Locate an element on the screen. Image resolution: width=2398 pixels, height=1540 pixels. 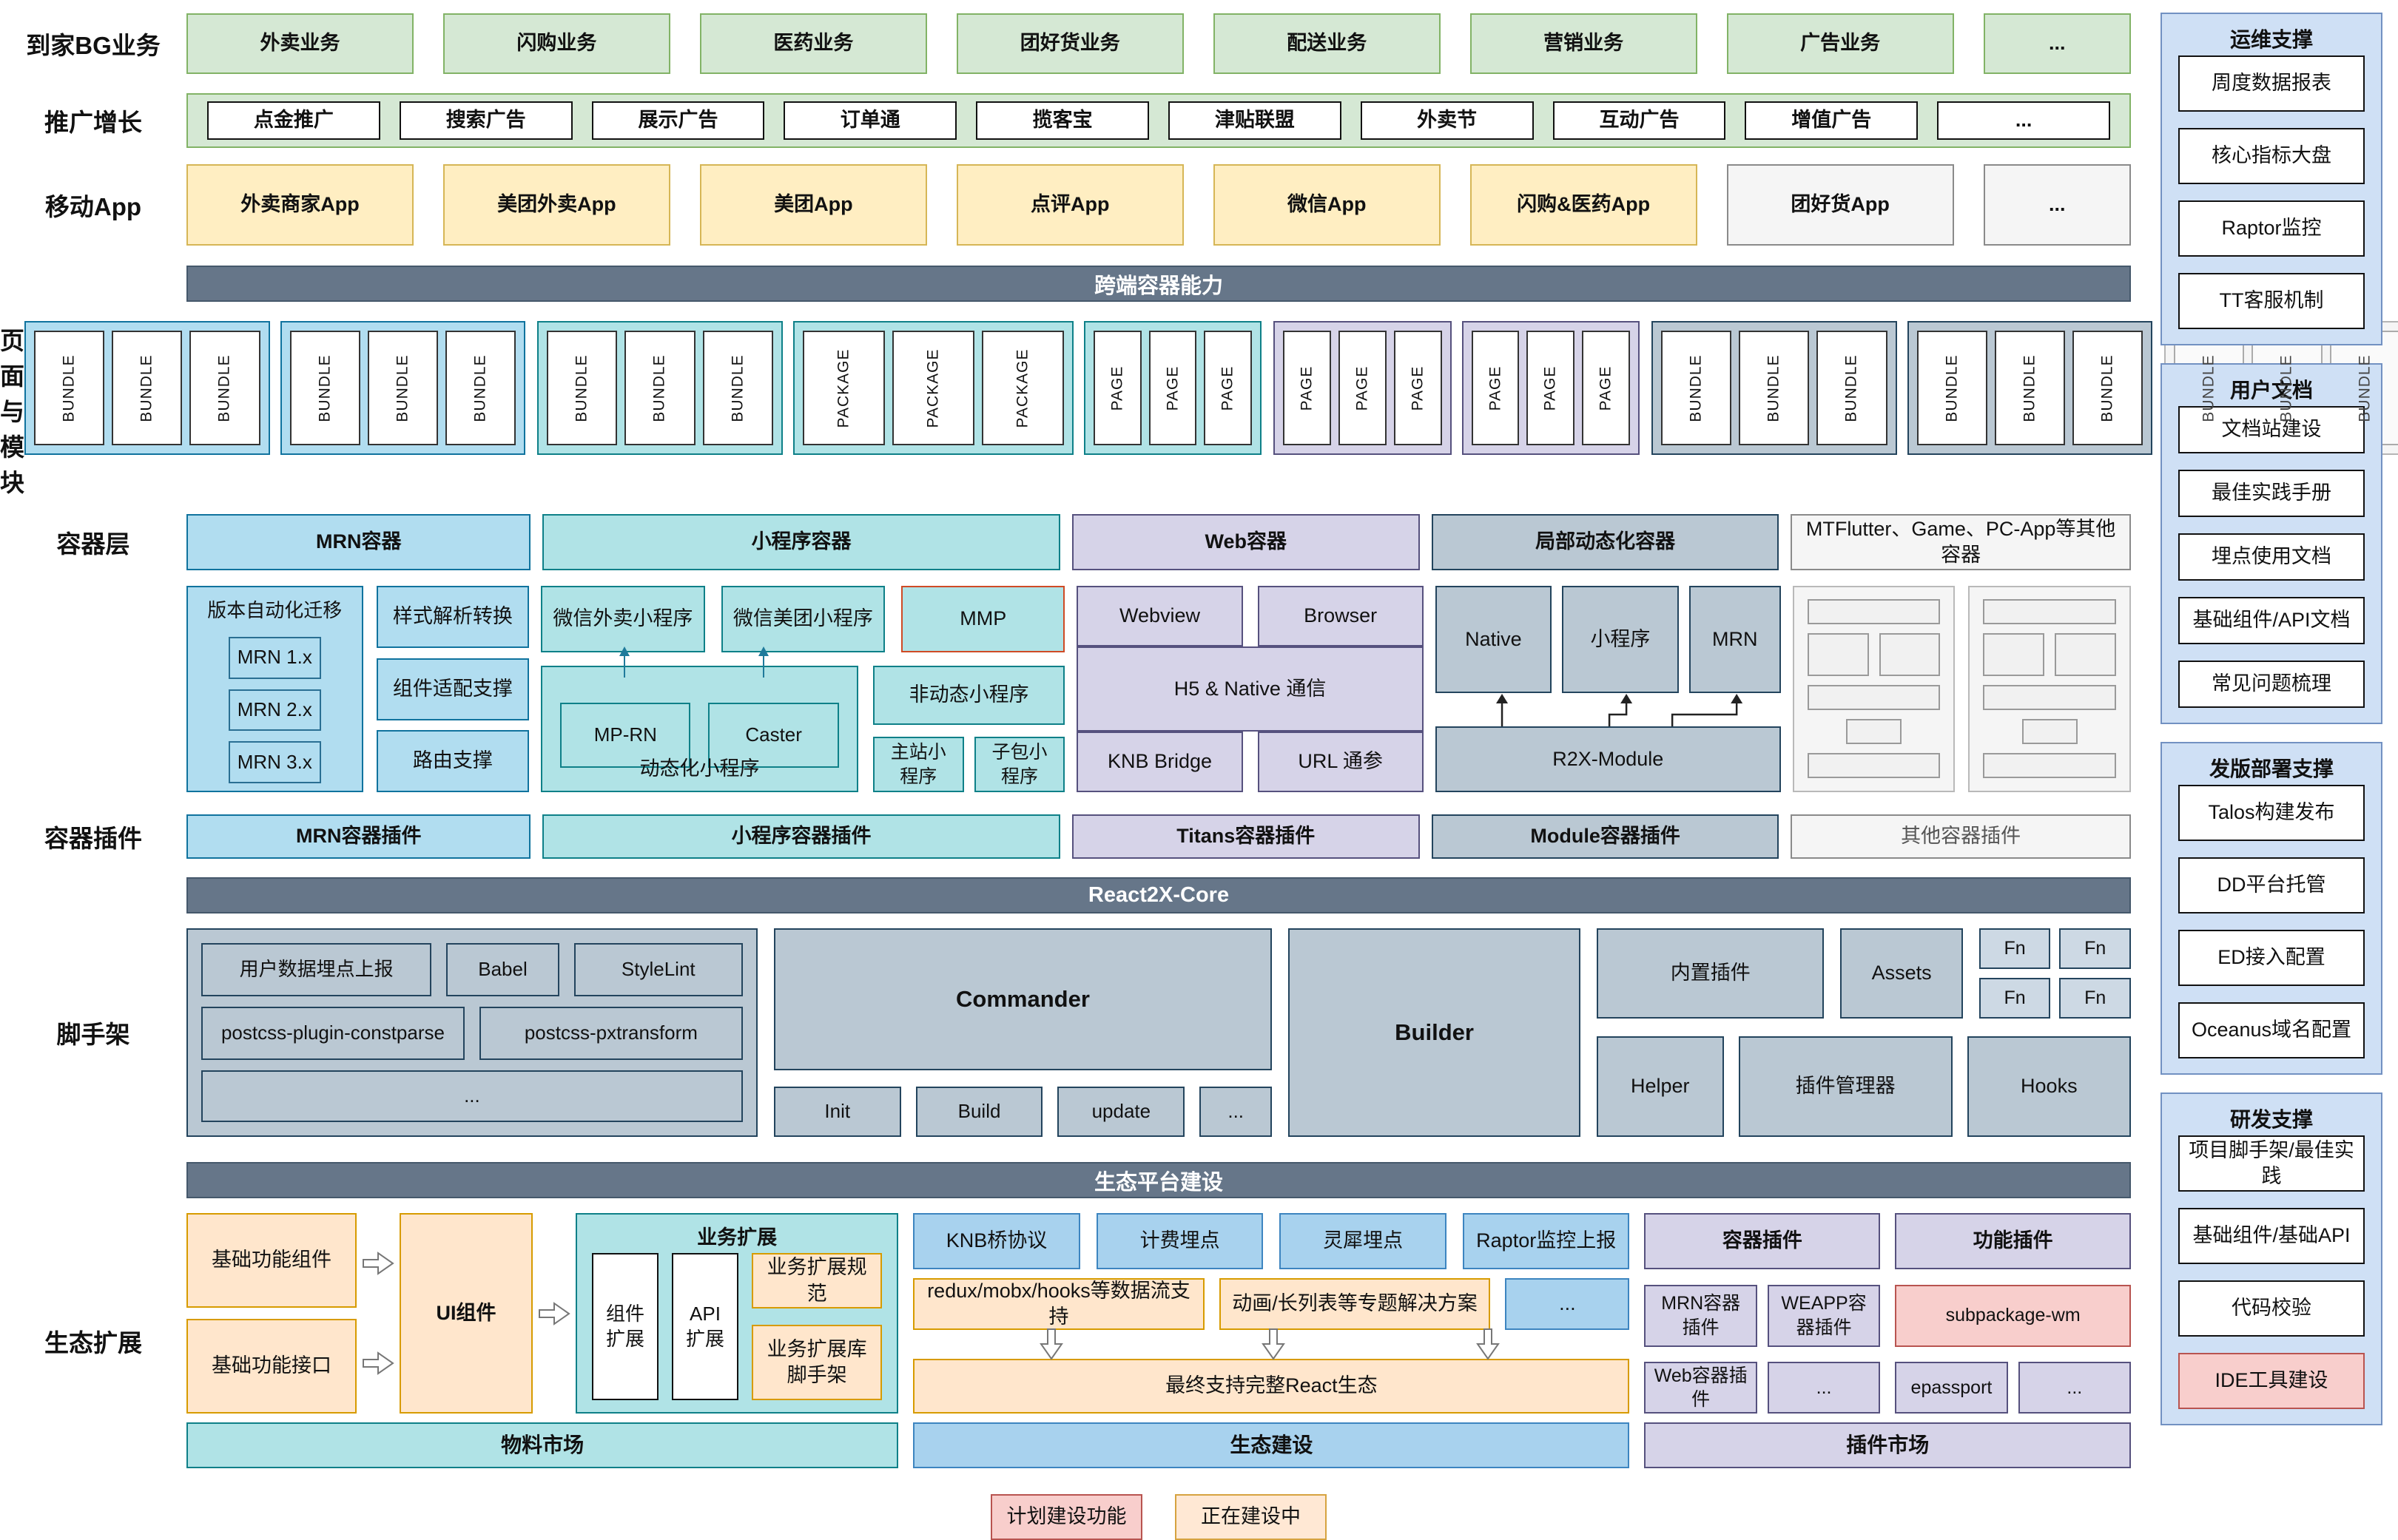
commander-box: Commander is located at coordinates (1023, 999).